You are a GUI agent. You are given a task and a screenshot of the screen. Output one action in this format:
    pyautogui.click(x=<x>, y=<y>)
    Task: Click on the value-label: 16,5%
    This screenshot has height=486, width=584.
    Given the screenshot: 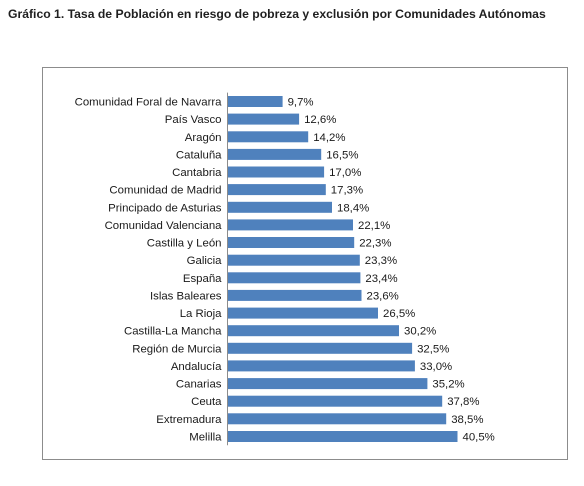 What is the action you would take?
    pyautogui.click(x=342, y=155)
    